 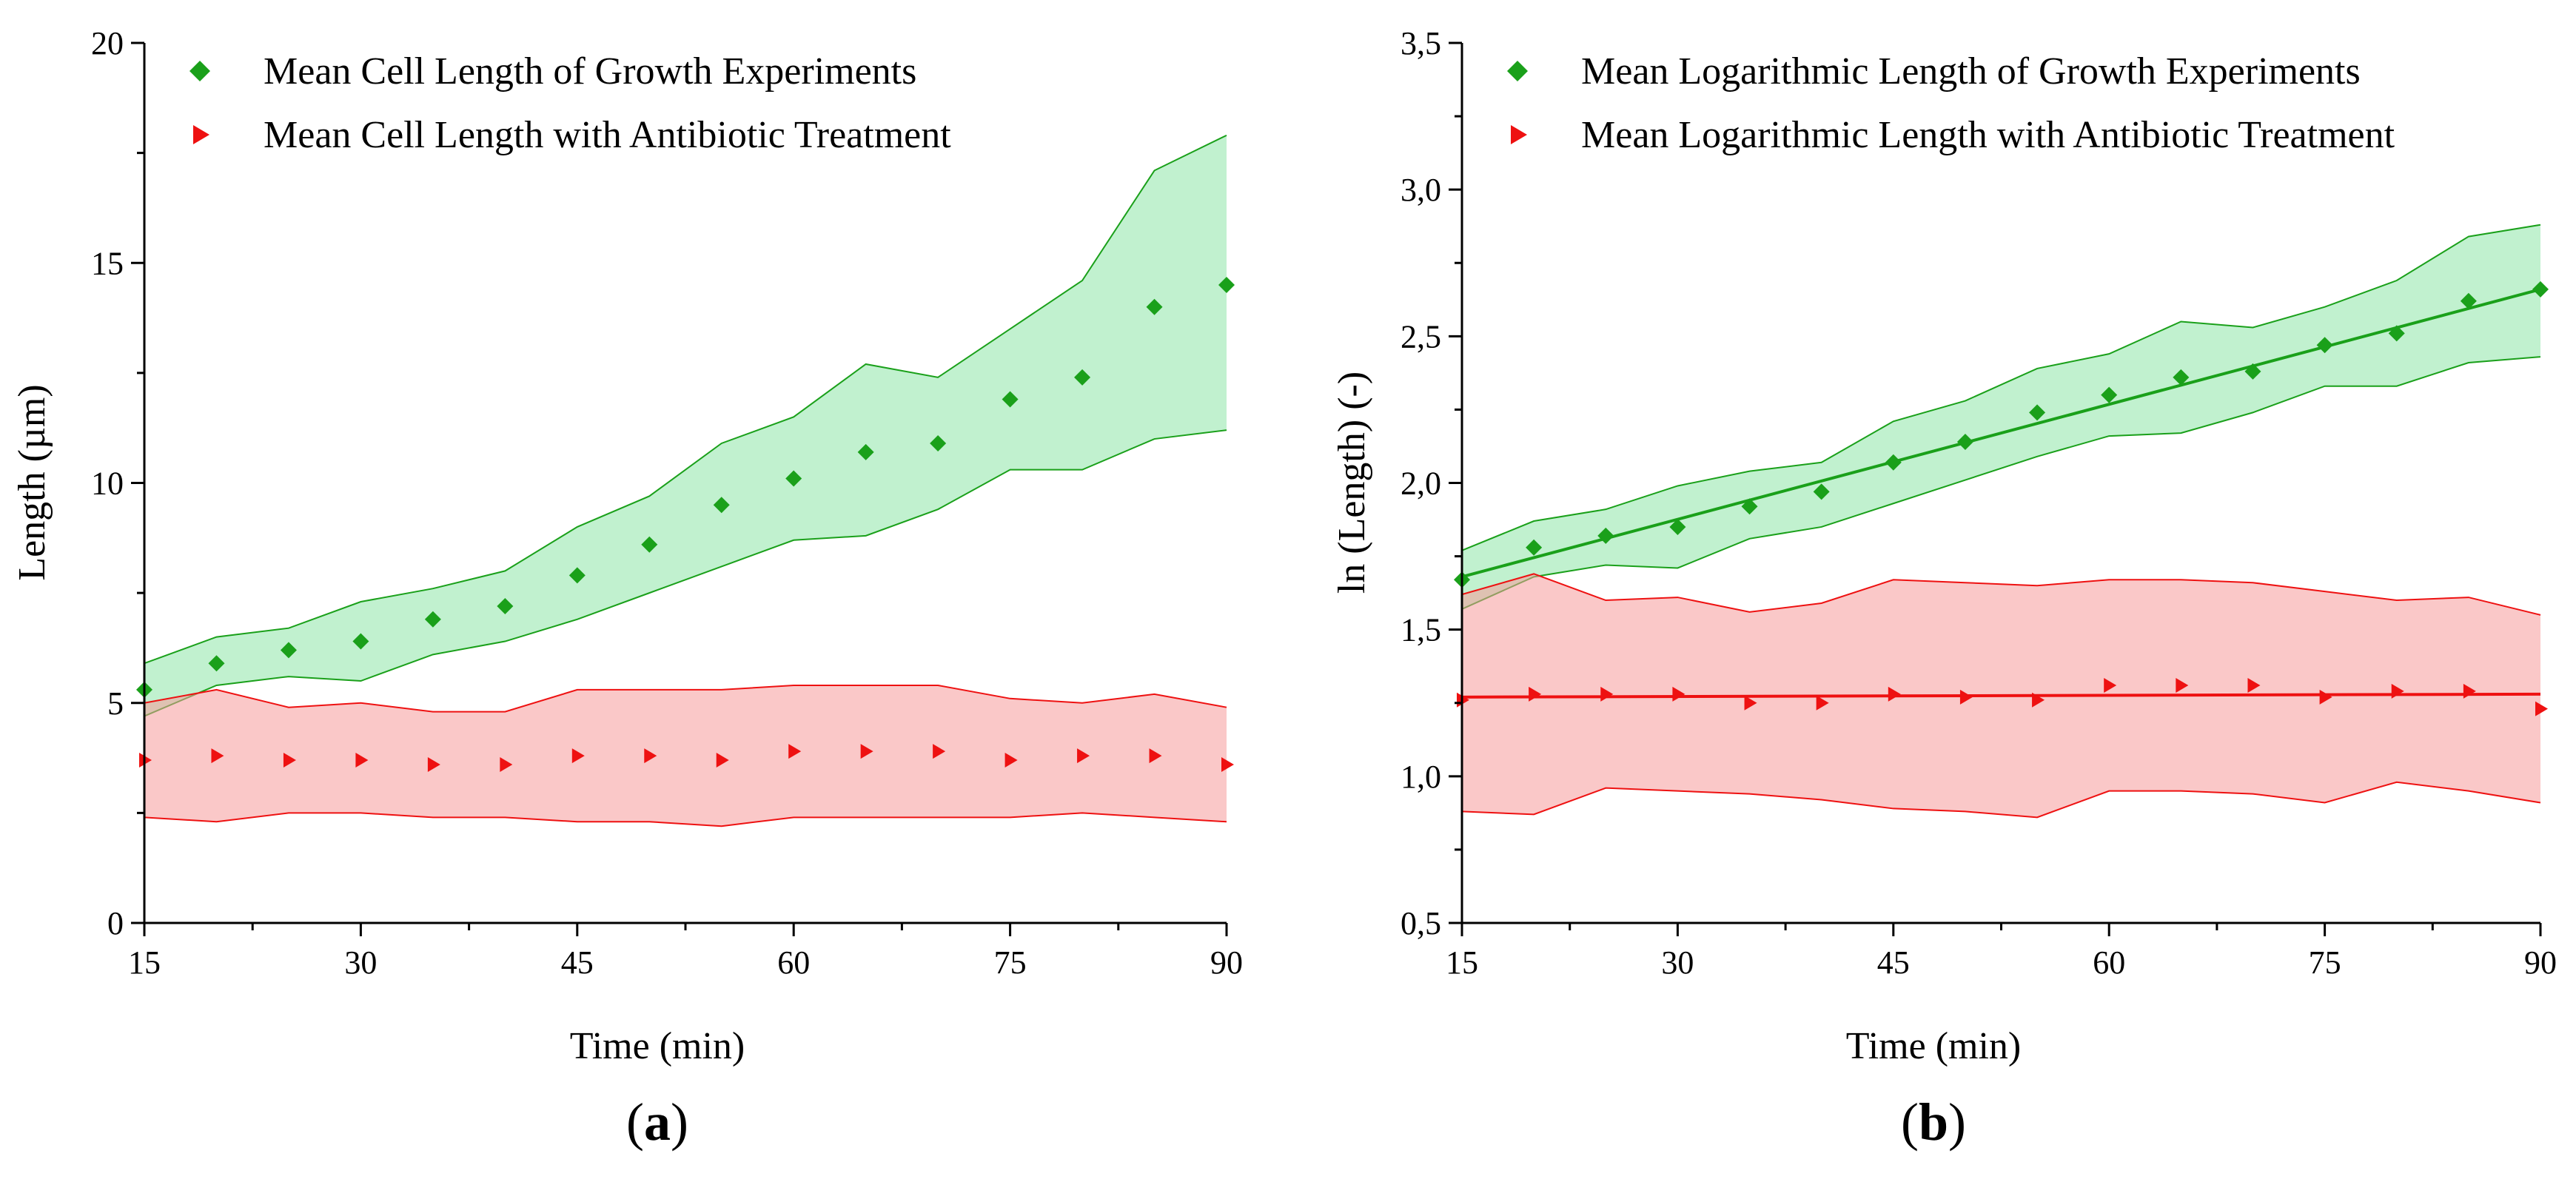 What do you see at coordinates (1421, 630) in the screenshot?
I see `y-tick-label: 1,5` at bounding box center [1421, 630].